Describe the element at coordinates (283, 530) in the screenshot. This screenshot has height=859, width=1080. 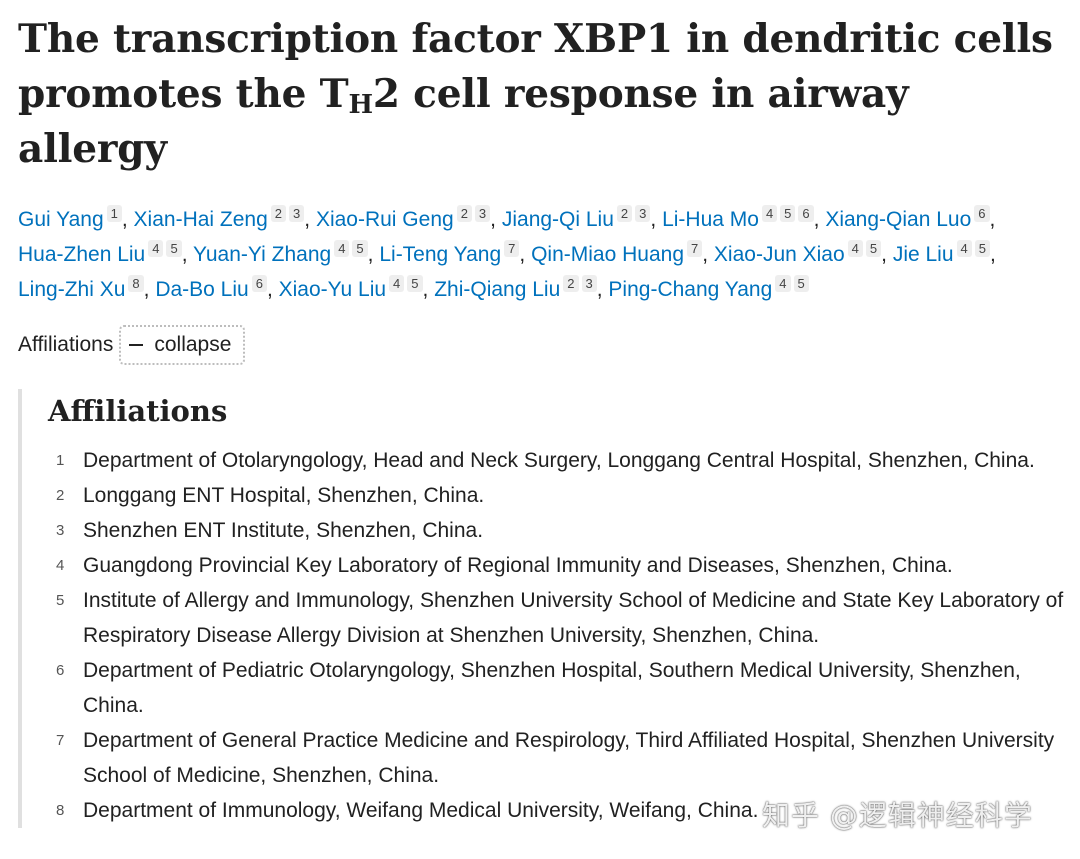
I see `affiliation-text: Shenzhen ENT Institute, Shenzhen, China.` at that location.